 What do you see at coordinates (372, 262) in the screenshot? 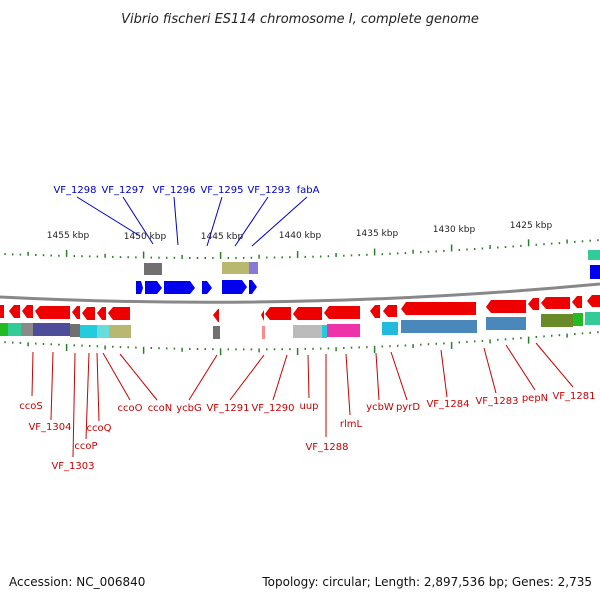
I see `cog-track-forward` at bounding box center [372, 262].